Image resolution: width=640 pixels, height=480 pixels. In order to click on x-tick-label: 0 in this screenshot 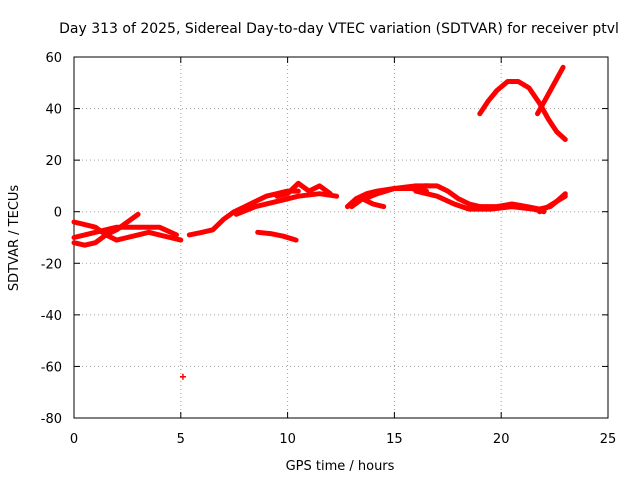, I will do `click(74, 439)`.